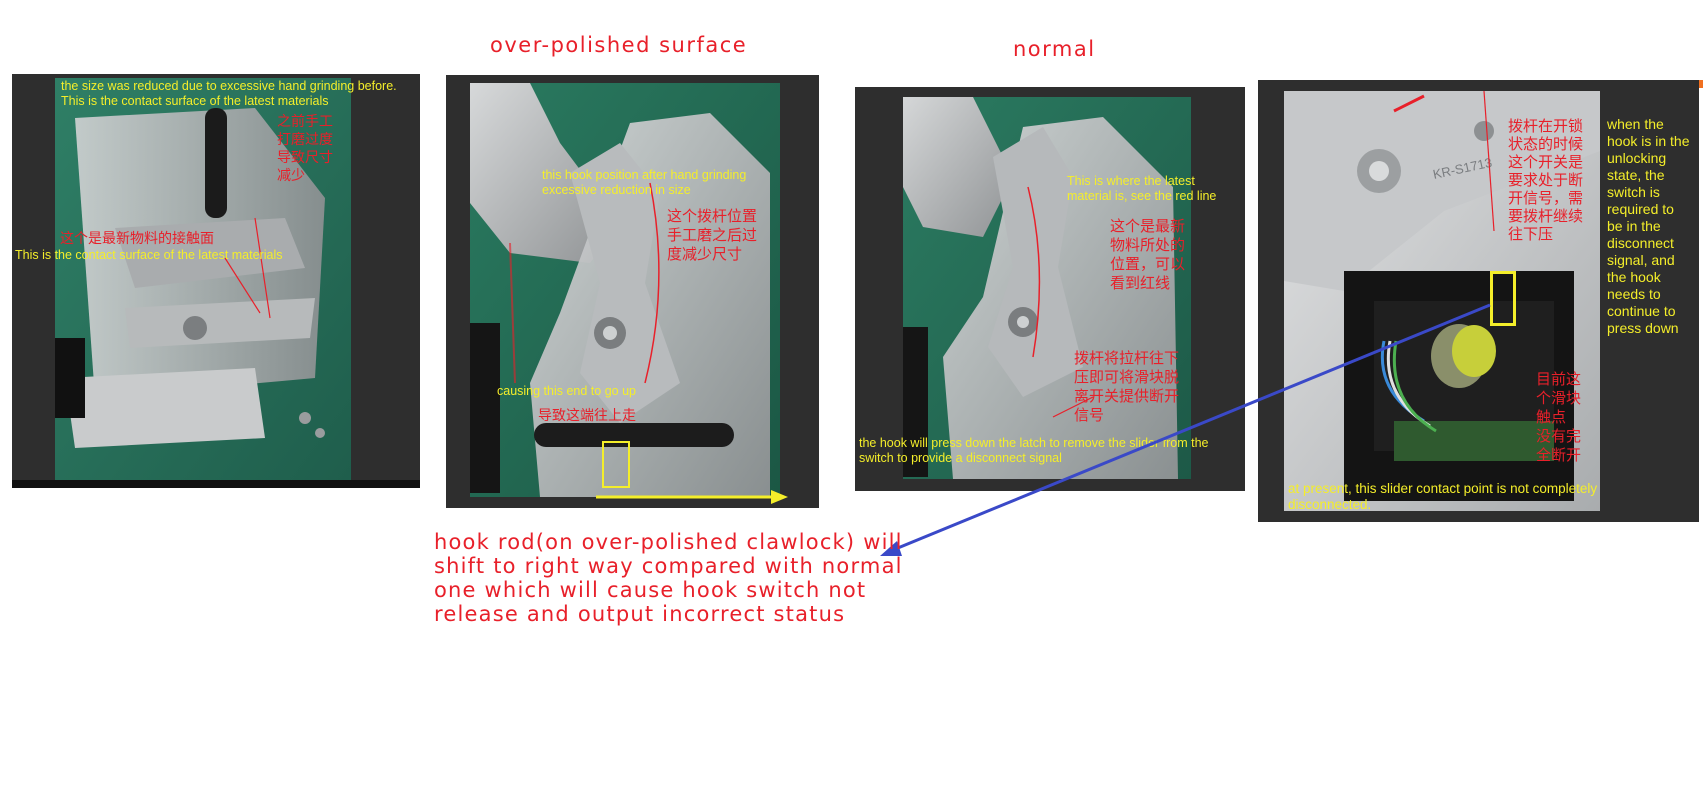  I want to click on photo-switch: KR-S1713, so click(1442, 301).